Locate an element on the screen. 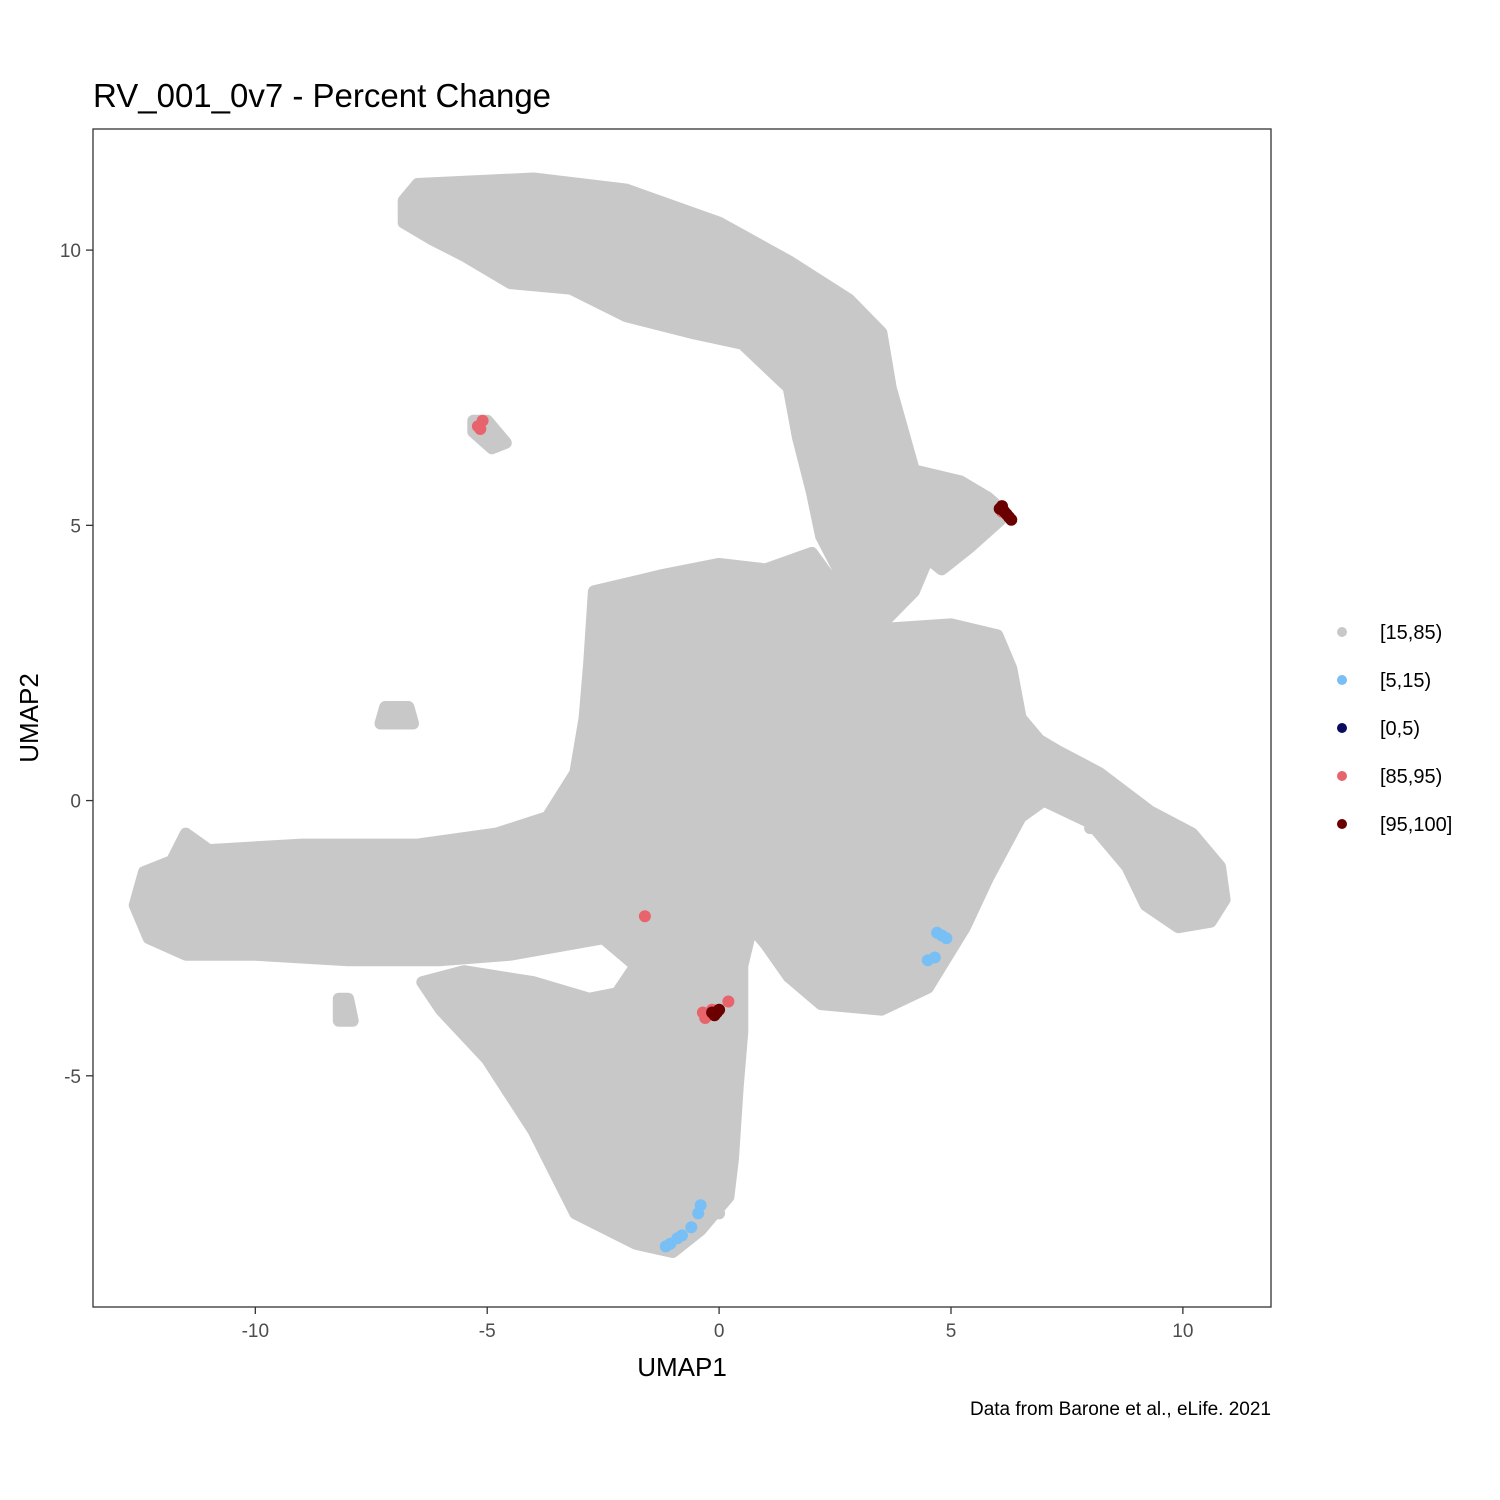 The image size is (1500, 1500). x-tick-label: 5 is located at coordinates (951, 1331).